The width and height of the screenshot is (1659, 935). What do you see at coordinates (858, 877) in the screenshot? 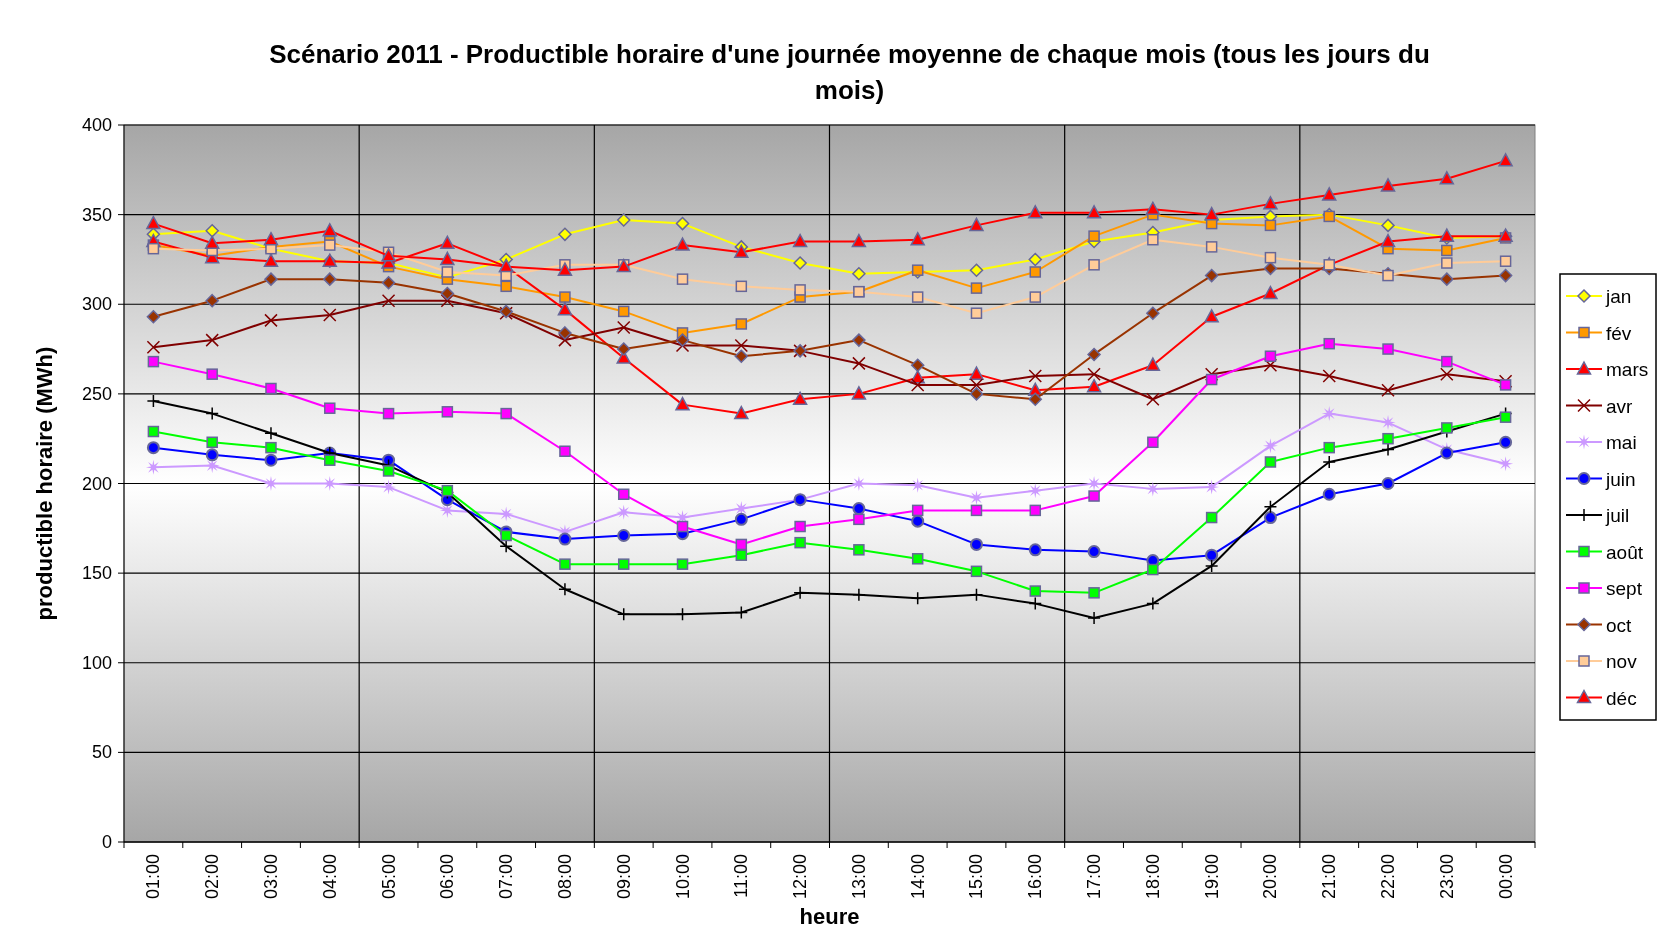
I see `x-tick-label: 13:00` at bounding box center [858, 877].